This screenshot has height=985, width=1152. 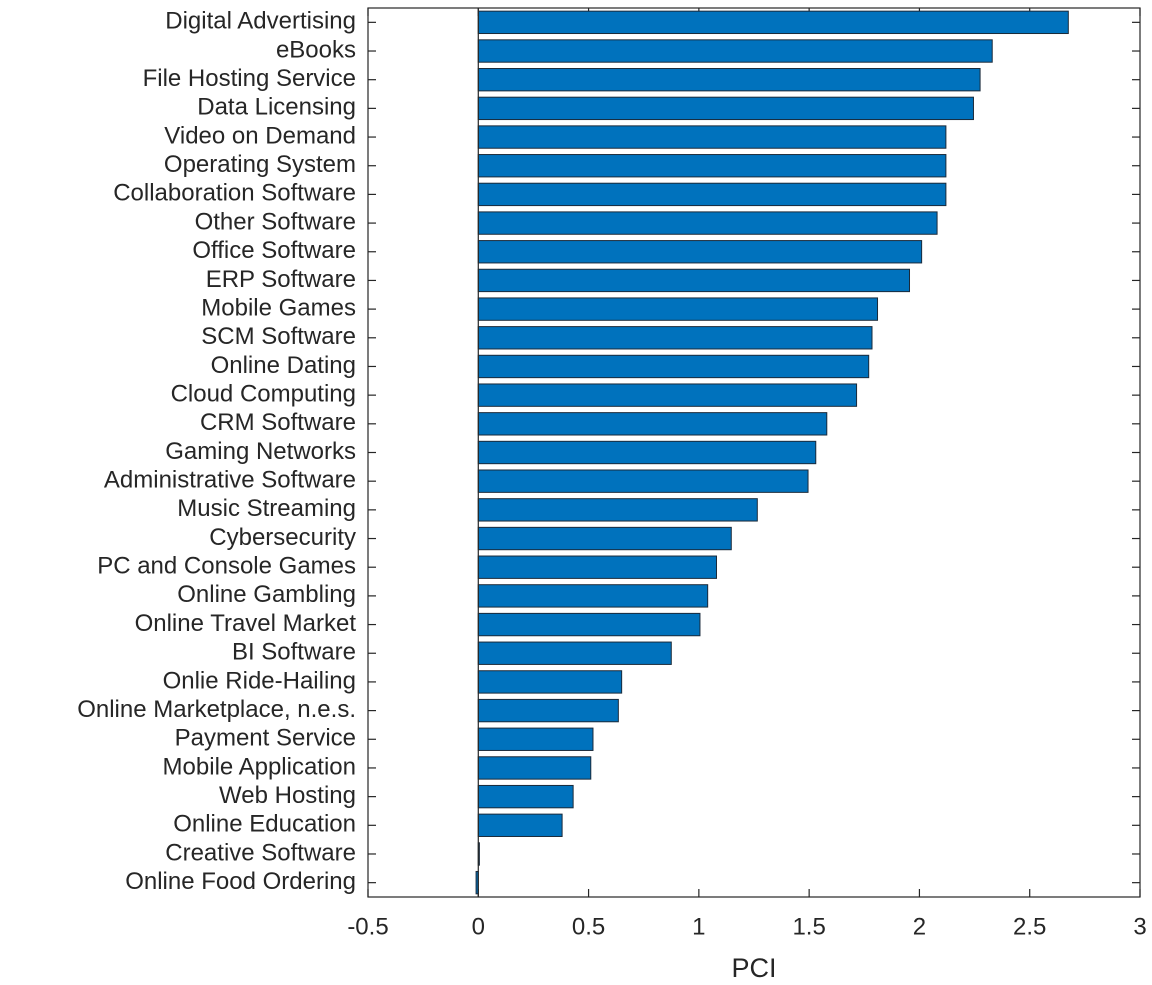 I want to click on y-tick-label: Administrative Software, so click(x=230, y=480).